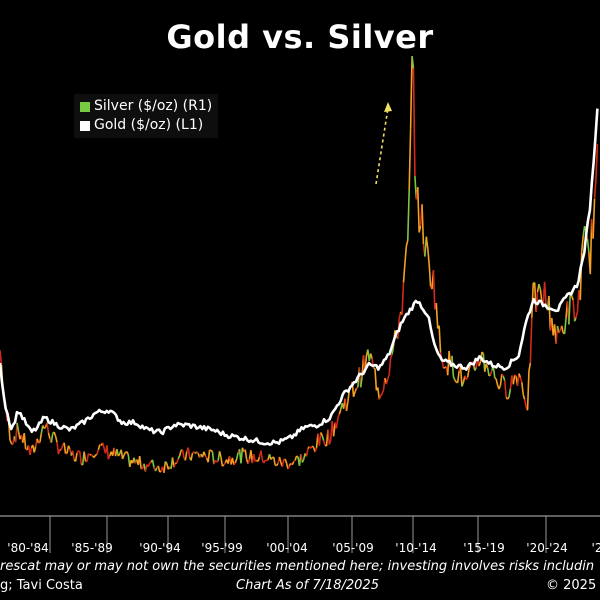 The image size is (600, 600). What do you see at coordinates (483, 548) in the screenshot?
I see `x-tick-label: '15-'19` at bounding box center [483, 548].